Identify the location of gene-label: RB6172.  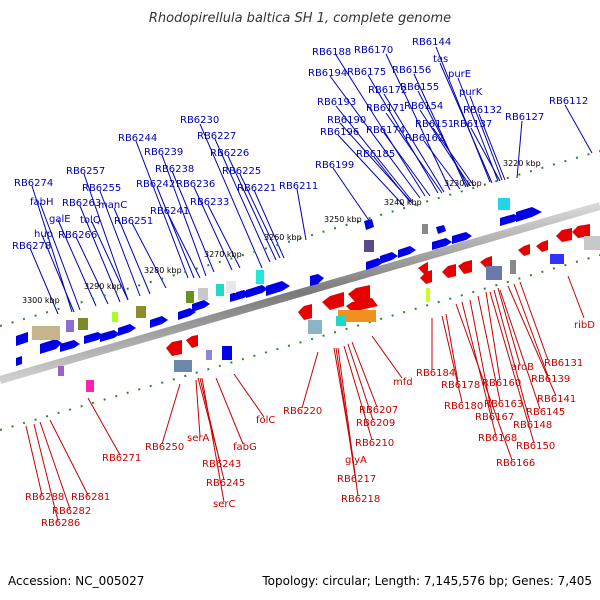
(387, 90).